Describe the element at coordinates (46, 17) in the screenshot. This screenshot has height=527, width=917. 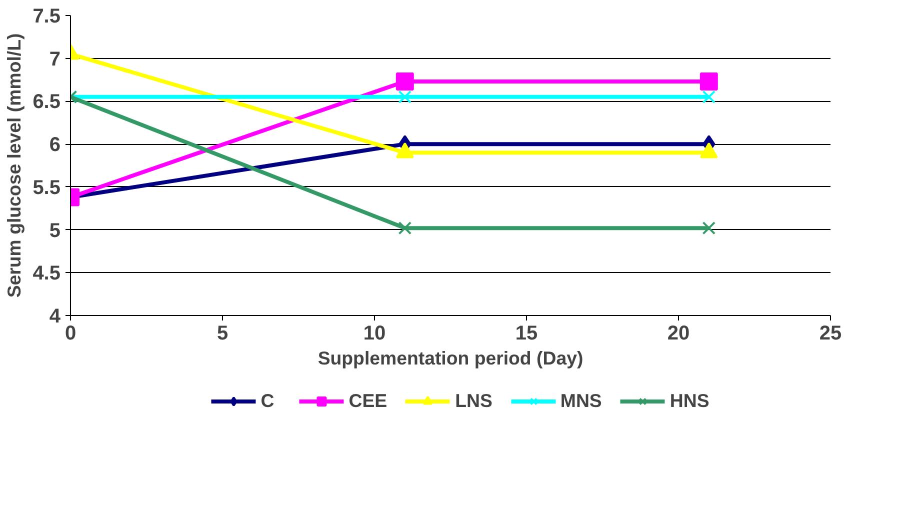
I see `y-tick-label: 7.5` at that location.